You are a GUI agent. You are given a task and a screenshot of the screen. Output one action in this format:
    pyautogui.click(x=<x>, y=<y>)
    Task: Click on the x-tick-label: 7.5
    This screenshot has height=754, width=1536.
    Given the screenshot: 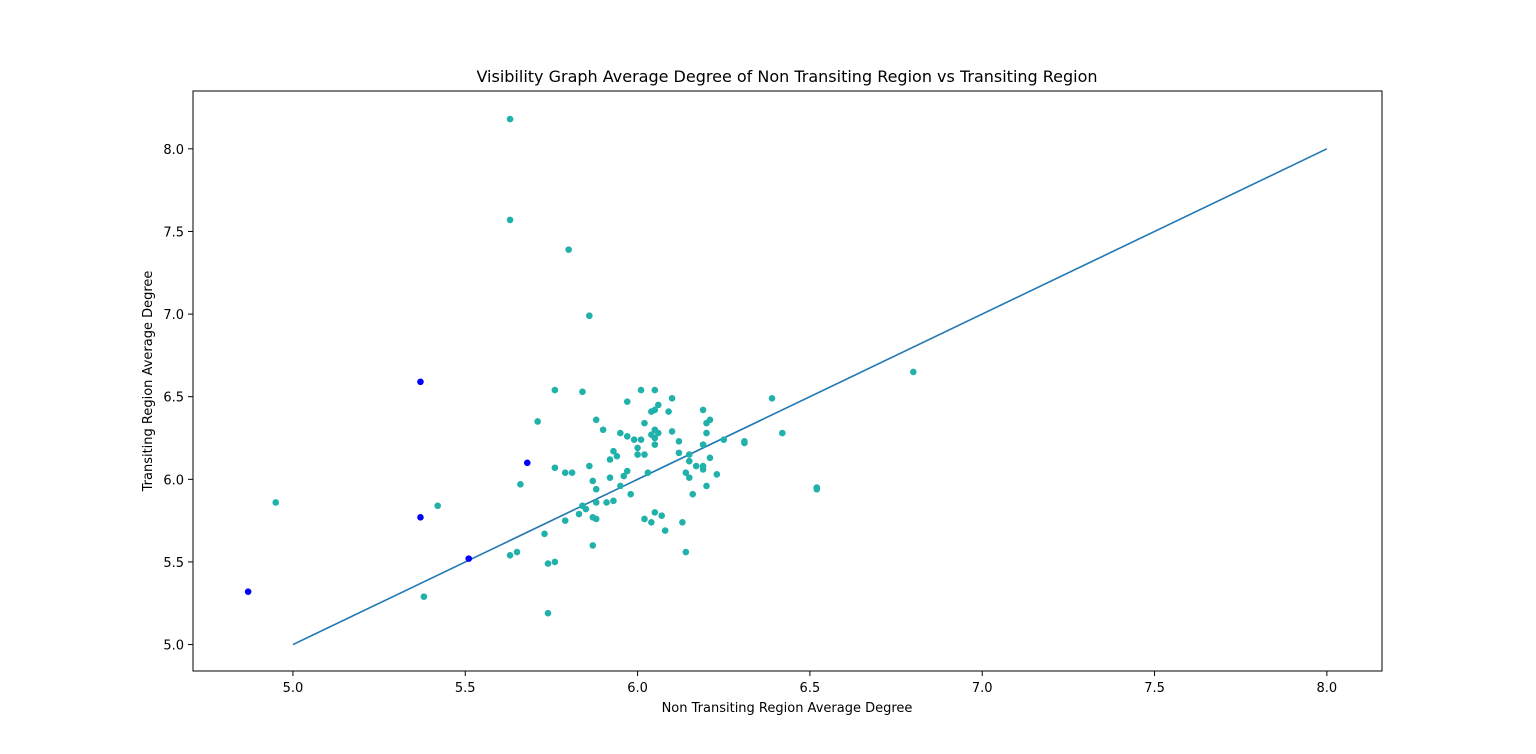 What is the action you would take?
    pyautogui.click(x=1154, y=688)
    